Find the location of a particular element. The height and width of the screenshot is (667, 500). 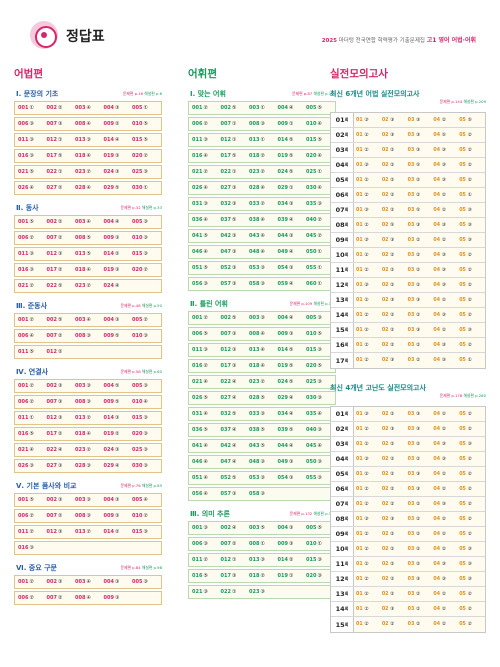

answer-item: 03 ② is located at coordinates (421, 345).